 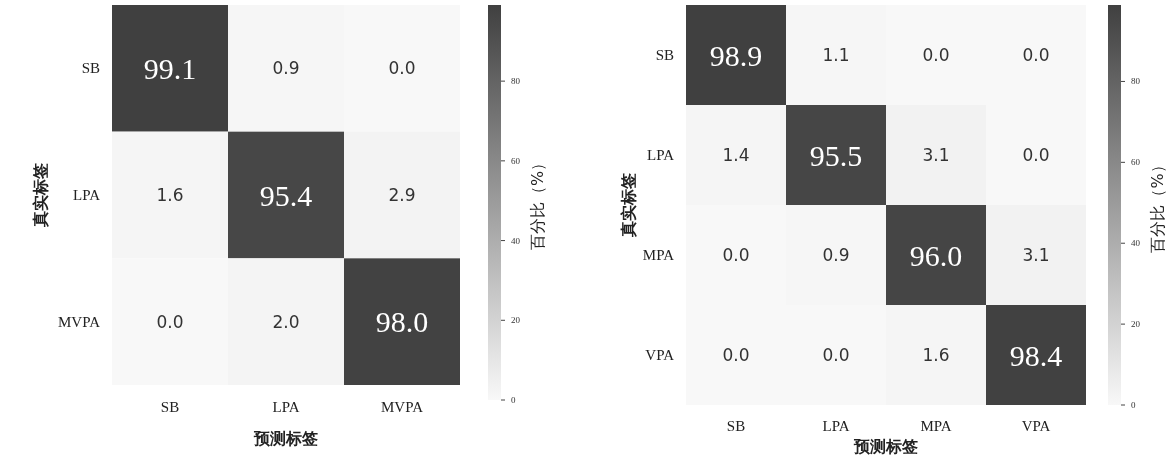 What do you see at coordinates (660, 355) in the screenshot?
I see `y-tick-label: VPA` at bounding box center [660, 355].